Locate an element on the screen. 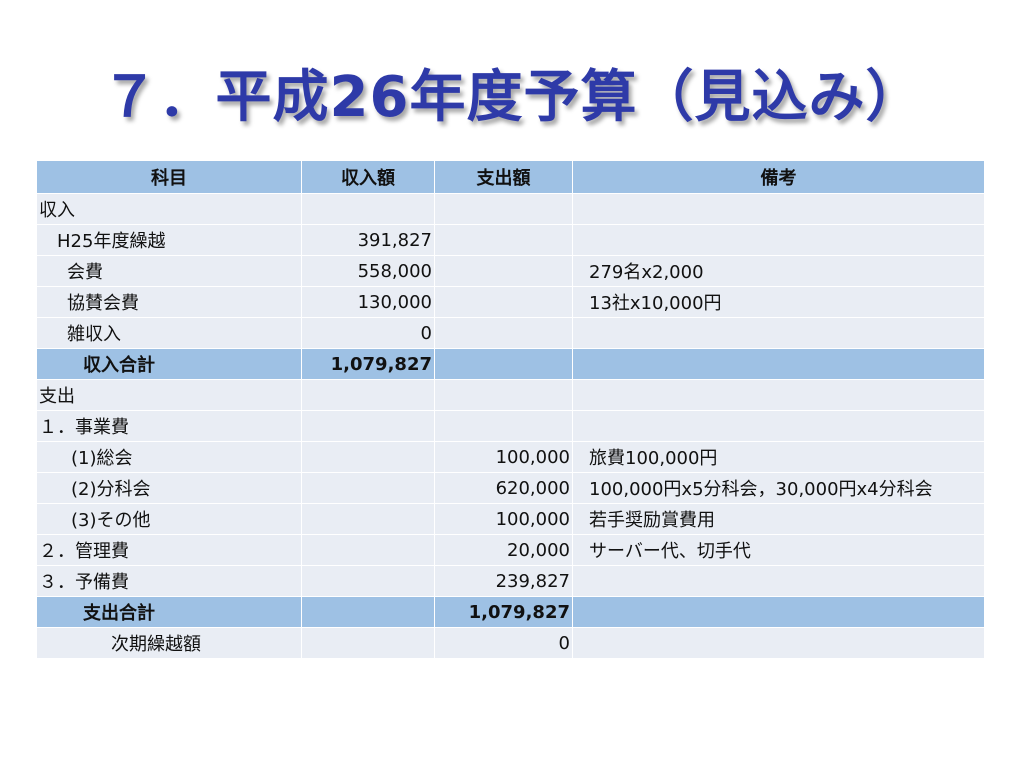 The height and width of the screenshot is (768, 1024). slide-title: ７．平成26年度予算（見込み） is located at coordinates (512, 97).